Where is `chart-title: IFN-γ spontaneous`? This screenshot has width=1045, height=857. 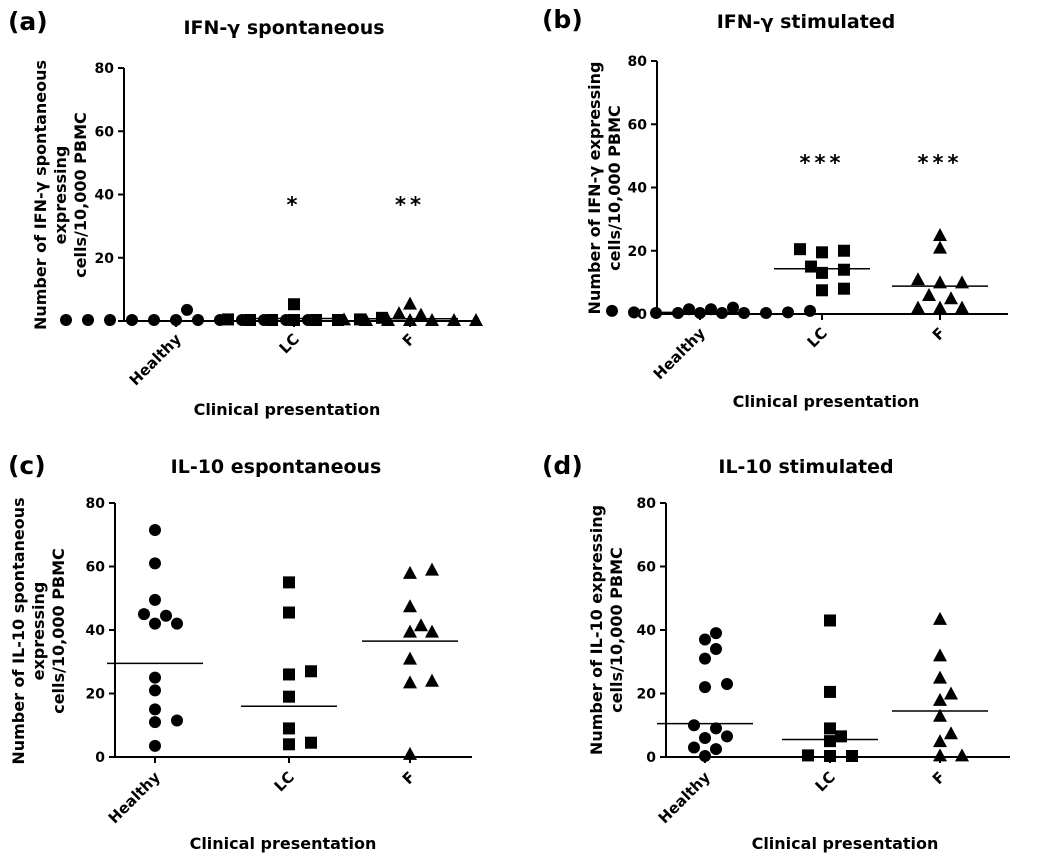
chart-title: IFN-γ spontaneous is located at coordinates (283, 28).